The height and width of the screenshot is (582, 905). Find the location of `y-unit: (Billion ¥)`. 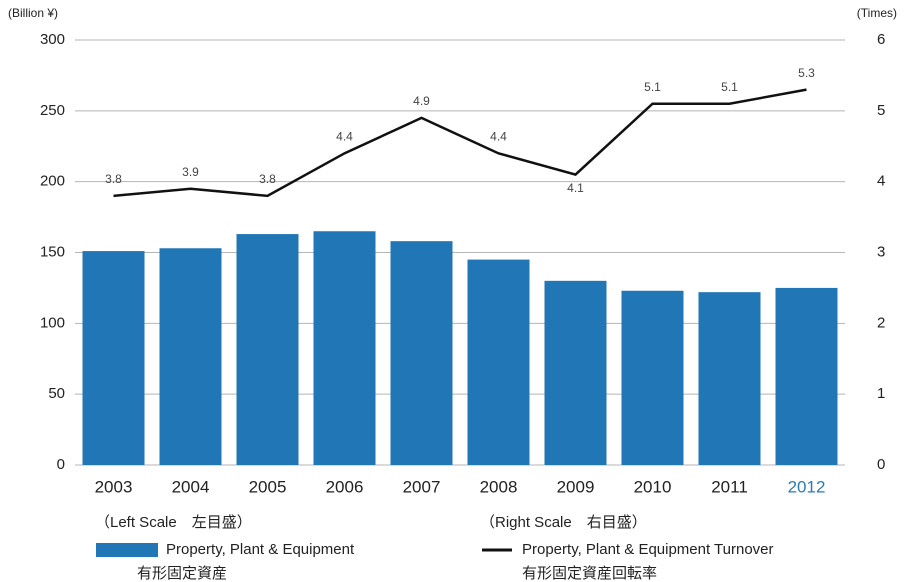

y-unit: (Billion ¥) is located at coordinates (33, 13).